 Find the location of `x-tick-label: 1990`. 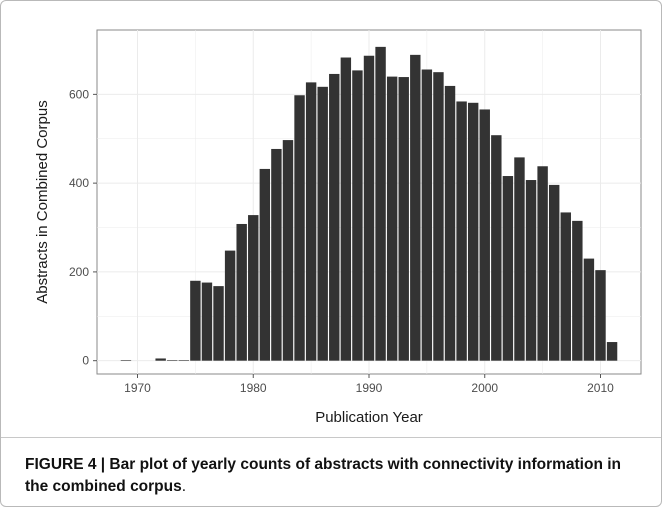

x-tick-label: 1990 is located at coordinates (369, 388).